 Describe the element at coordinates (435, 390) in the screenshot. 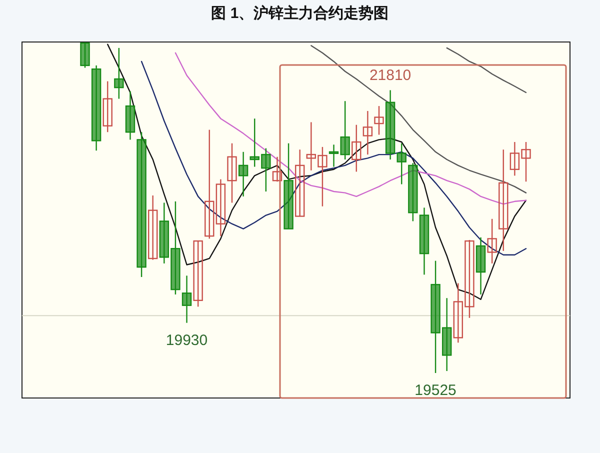

I see `annotation: 19525` at that location.